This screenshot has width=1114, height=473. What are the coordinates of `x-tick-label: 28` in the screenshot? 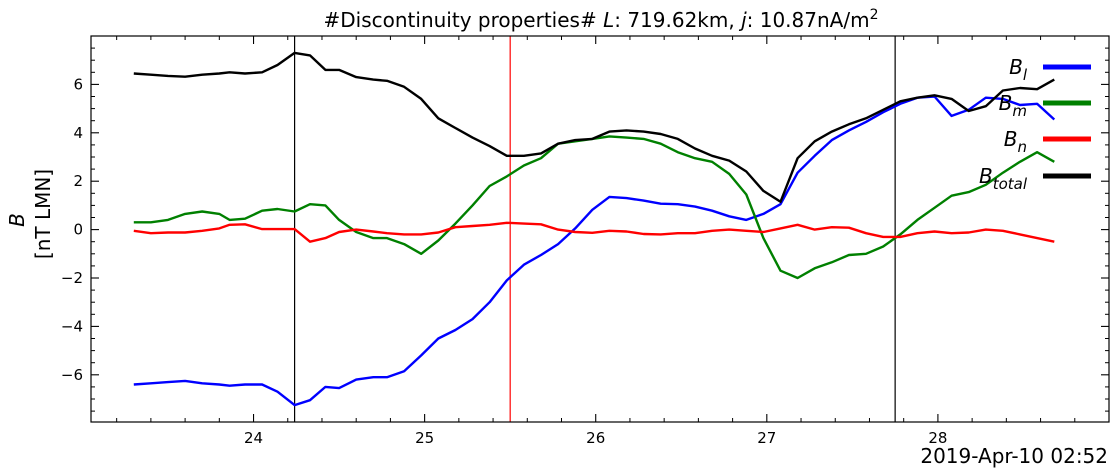 It's located at (937, 438).